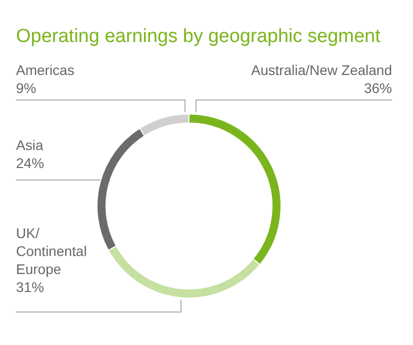 The image size is (413, 345). Describe the element at coordinates (51, 251) in the screenshot. I see `slice-label: UK/Continental Europe` at that location.